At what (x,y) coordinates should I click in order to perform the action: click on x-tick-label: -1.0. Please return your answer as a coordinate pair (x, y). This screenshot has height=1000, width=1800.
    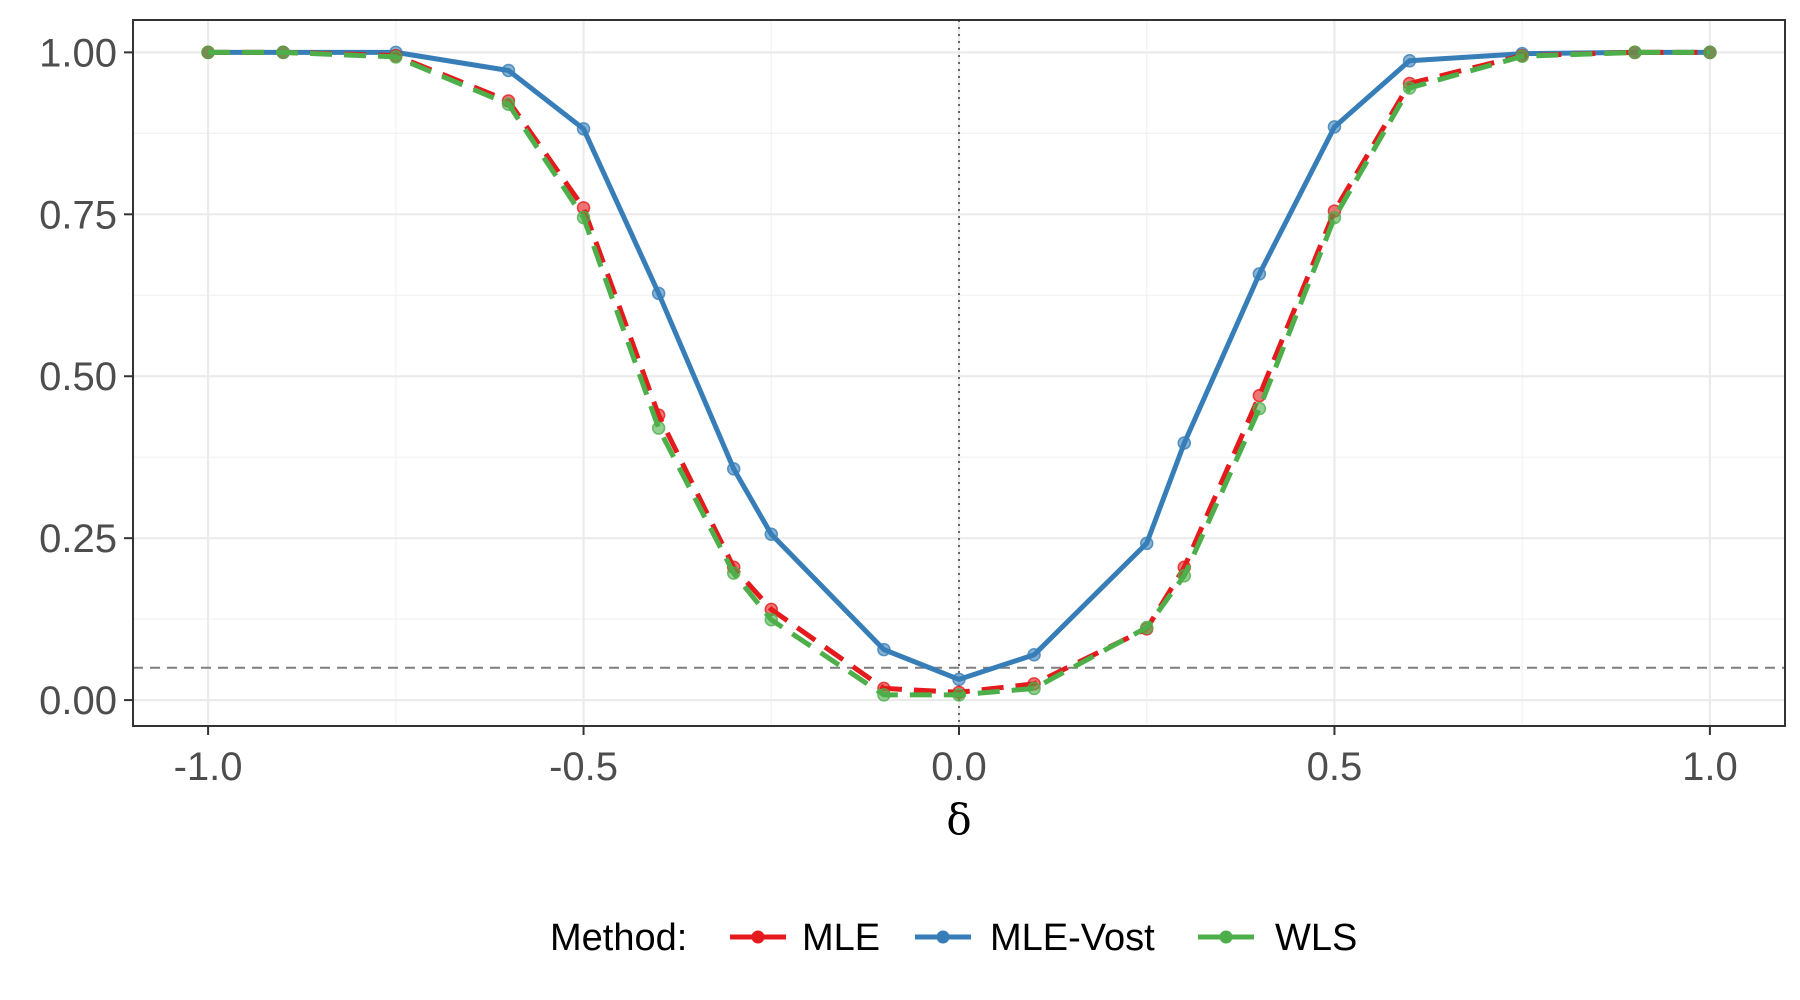
    Looking at the image, I should click on (208, 767).